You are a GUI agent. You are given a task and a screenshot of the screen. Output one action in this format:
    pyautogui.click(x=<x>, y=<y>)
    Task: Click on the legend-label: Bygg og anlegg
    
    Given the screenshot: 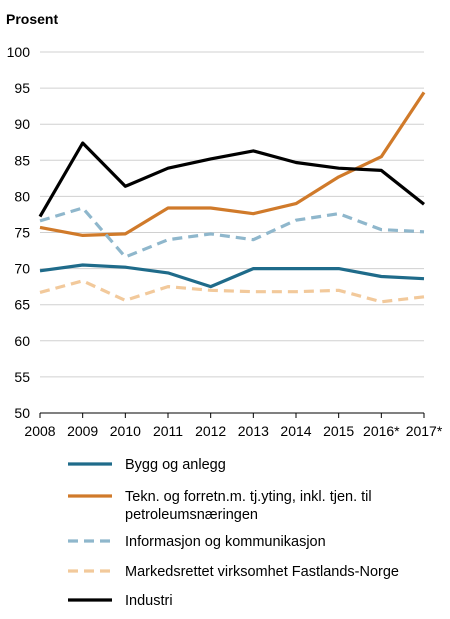 What is the action you would take?
    pyautogui.click(x=175, y=465)
    